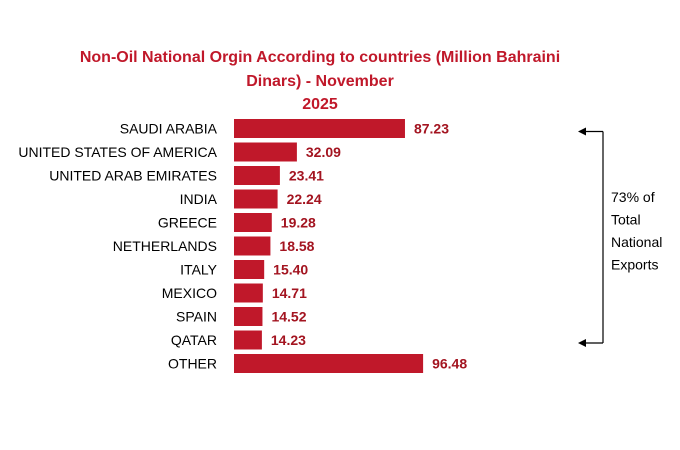 This screenshot has width=680, height=450. I want to click on value-label: 32.09, so click(323, 152).